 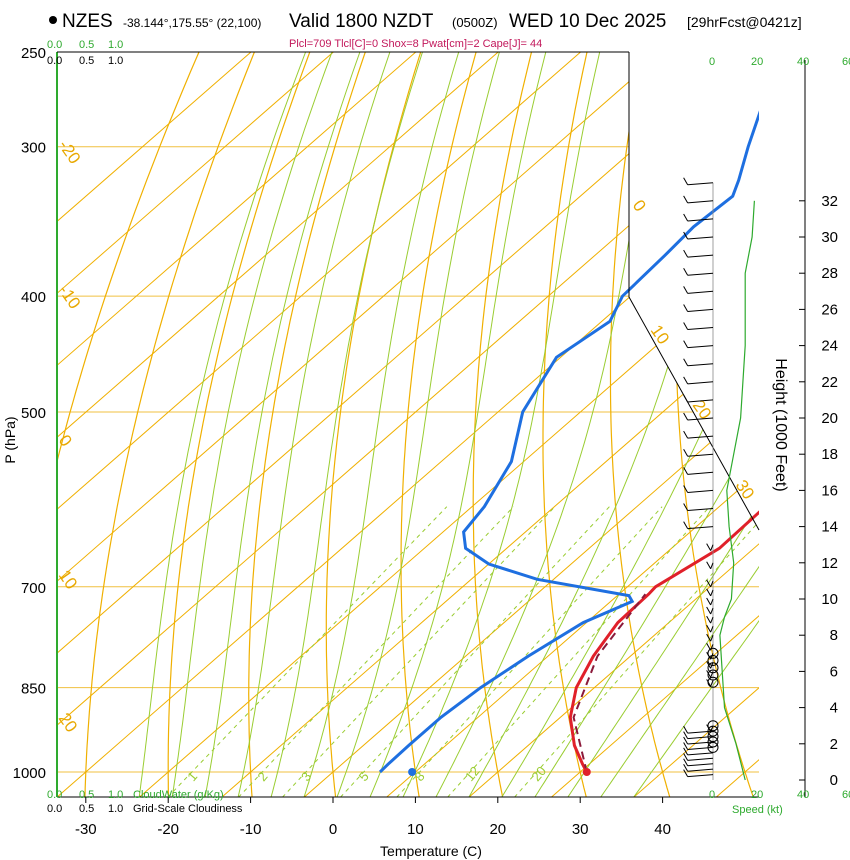 I want to click on cloud-scale-top: 0.0 0.5 1.0 0.0 0.5 1.0, so click(x=85, y=53).